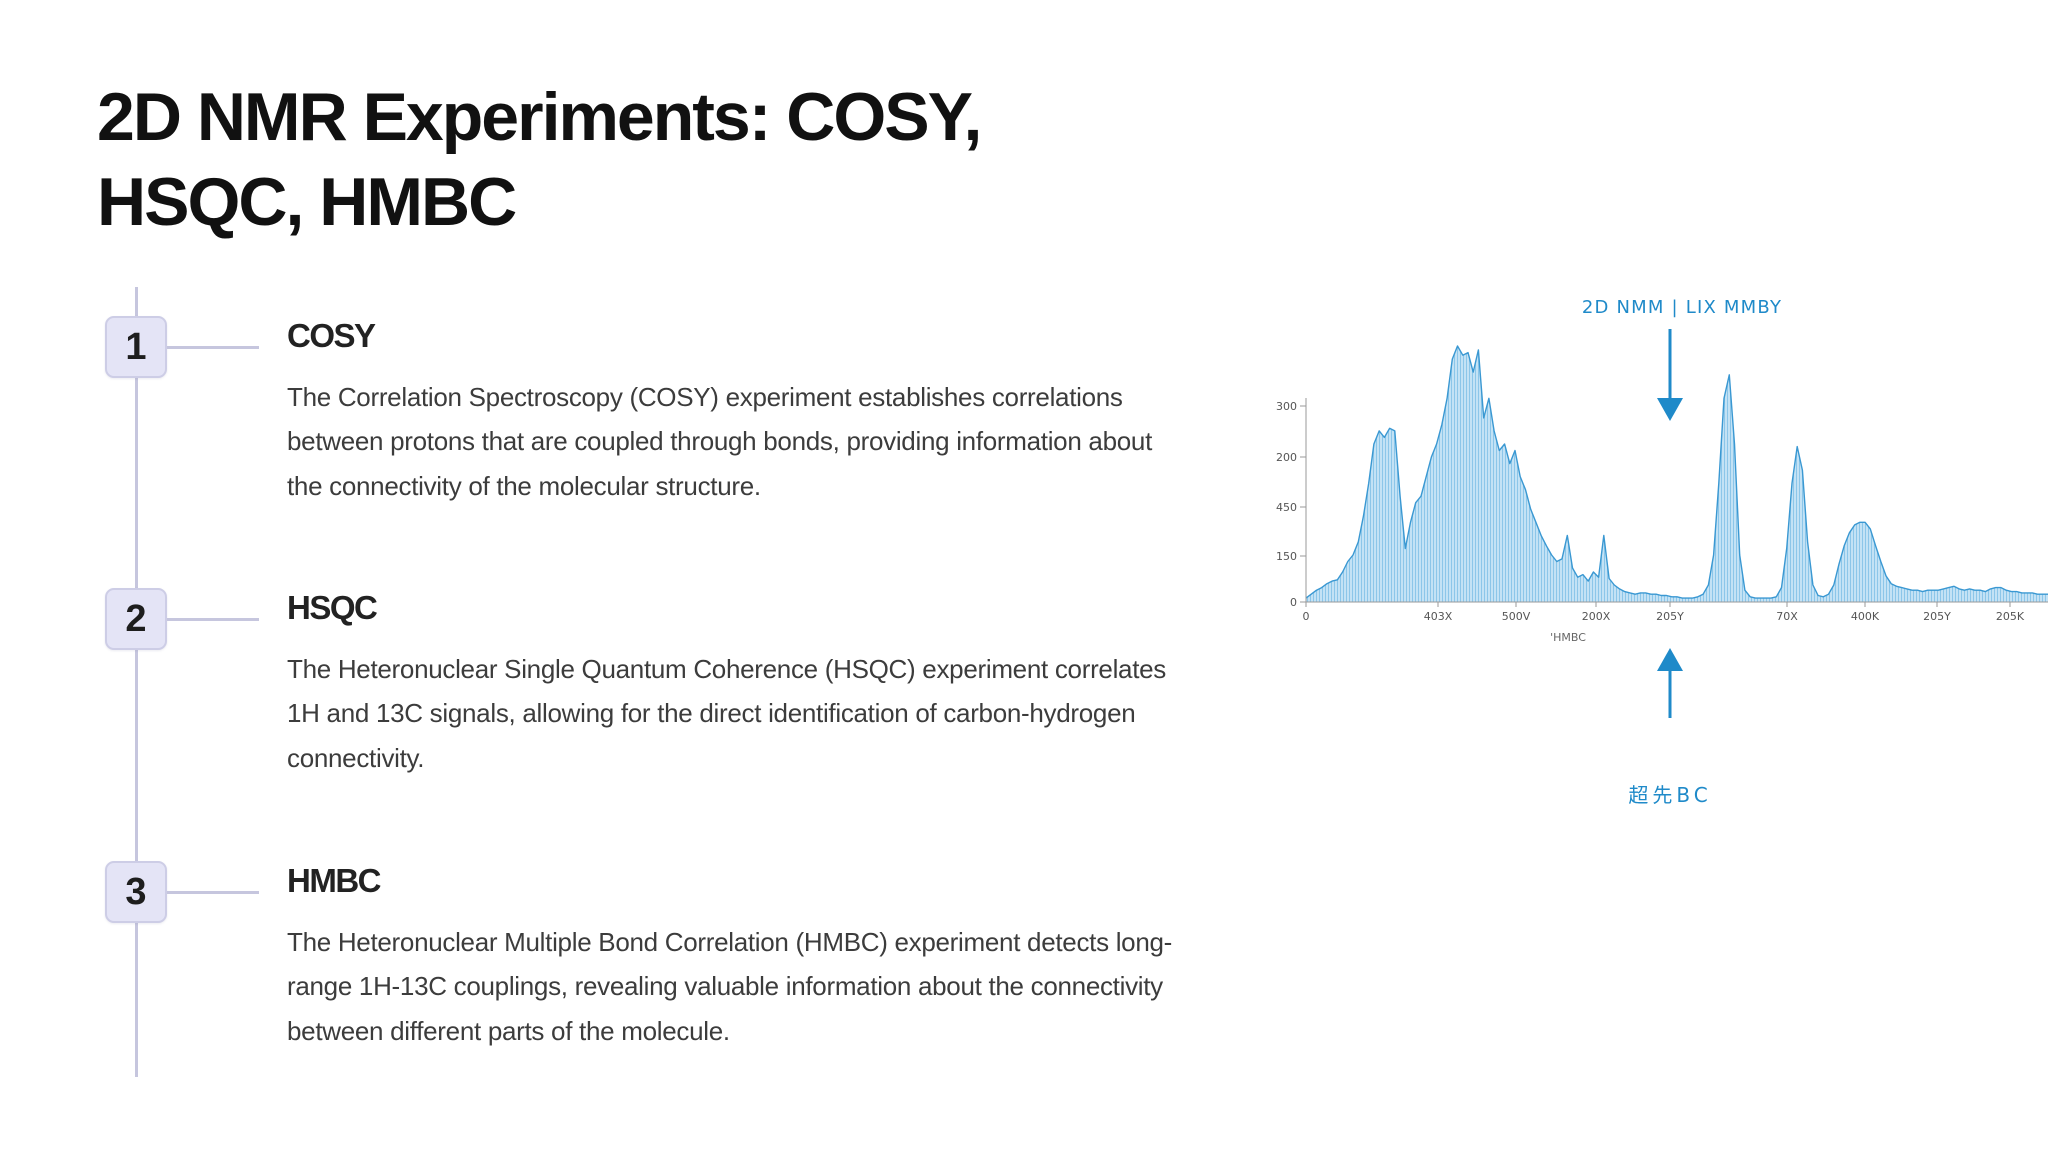 The image size is (2048, 1152). Describe the element at coordinates (1787, 616) in the screenshot. I see `x-tick-label: 70X` at that location.